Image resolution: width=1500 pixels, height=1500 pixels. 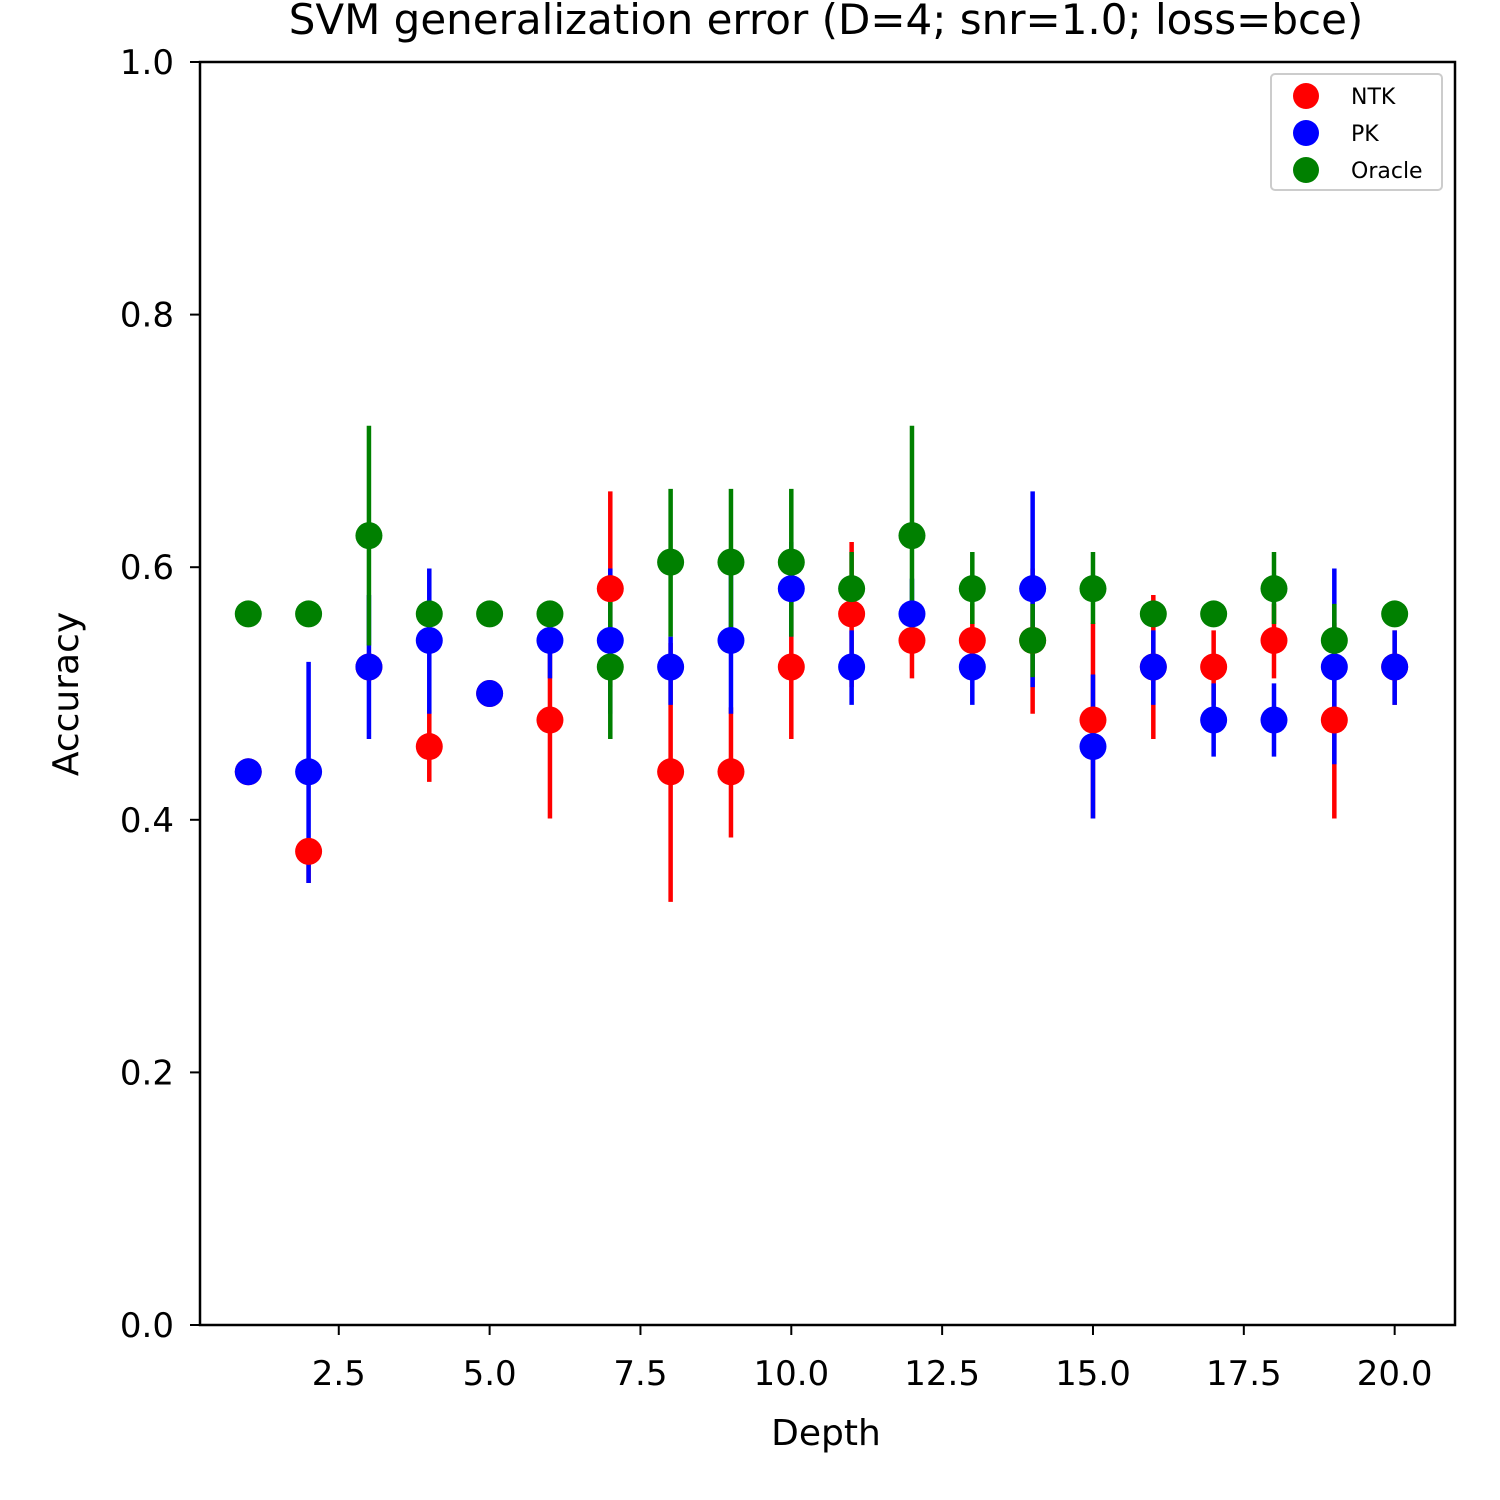 What do you see at coordinates (147, 316) in the screenshot?
I see `y-tick-label: 0.8` at bounding box center [147, 316].